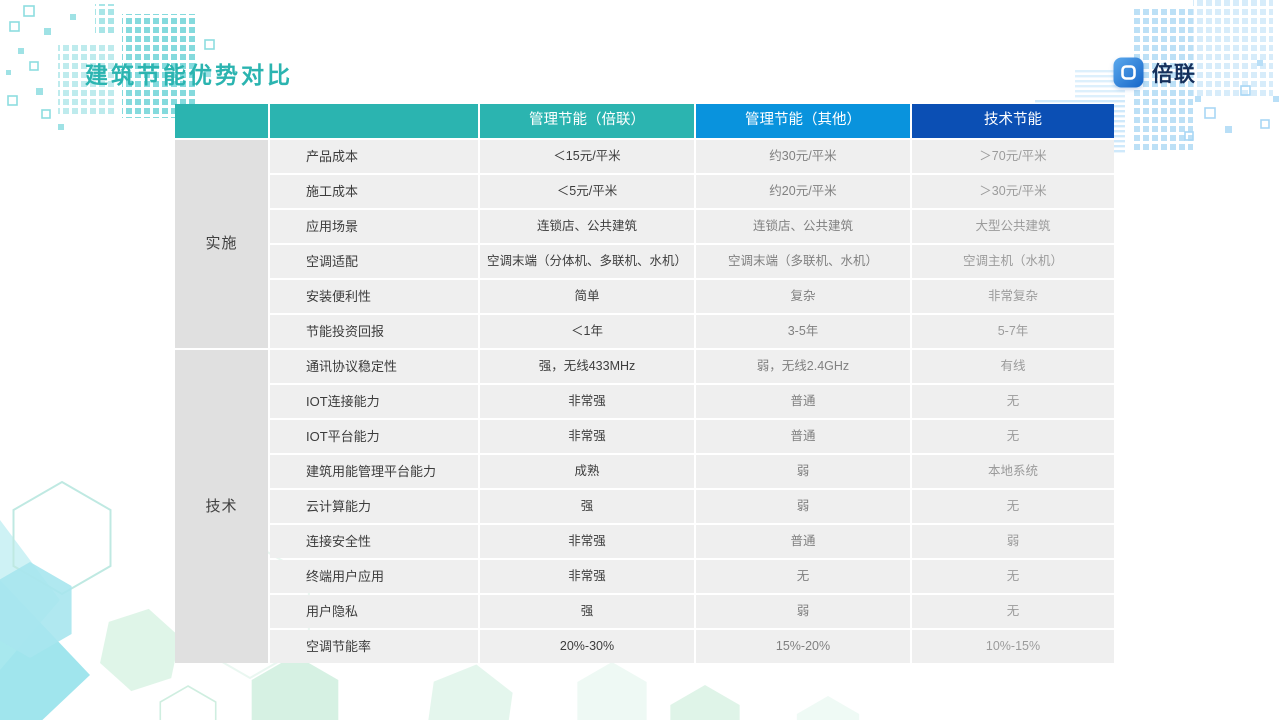  What do you see at coordinates (374, 226) in the screenshot?
I see `row-label: 应用场景` at bounding box center [374, 226].